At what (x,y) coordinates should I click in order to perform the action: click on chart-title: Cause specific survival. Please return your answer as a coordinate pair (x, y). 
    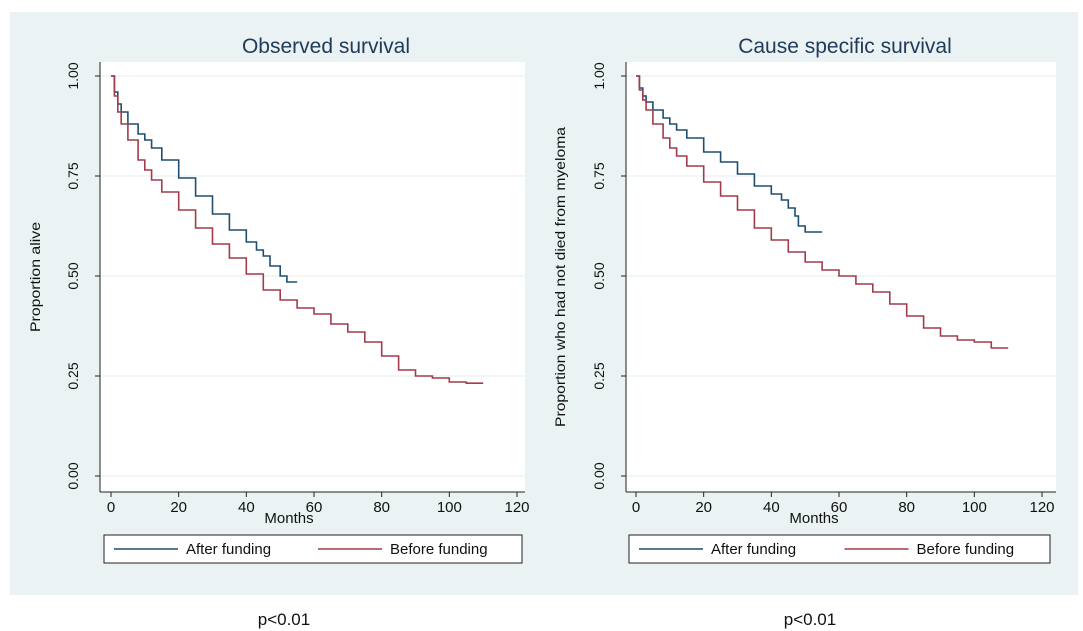
    Looking at the image, I should click on (845, 46).